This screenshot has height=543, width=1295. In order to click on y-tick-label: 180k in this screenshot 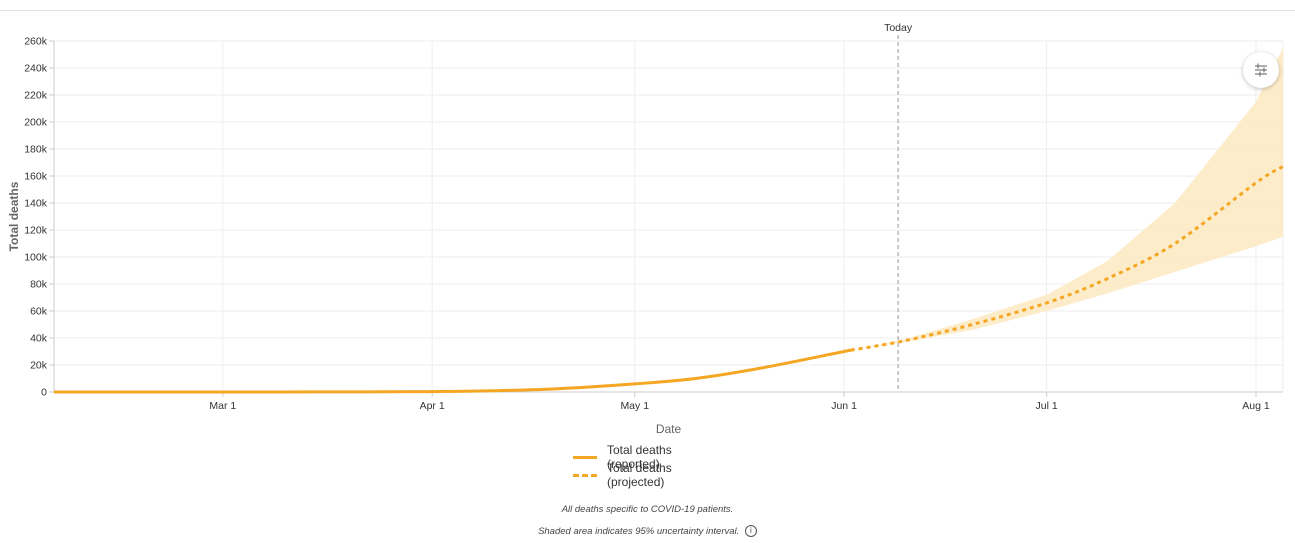, I will do `click(36, 150)`.